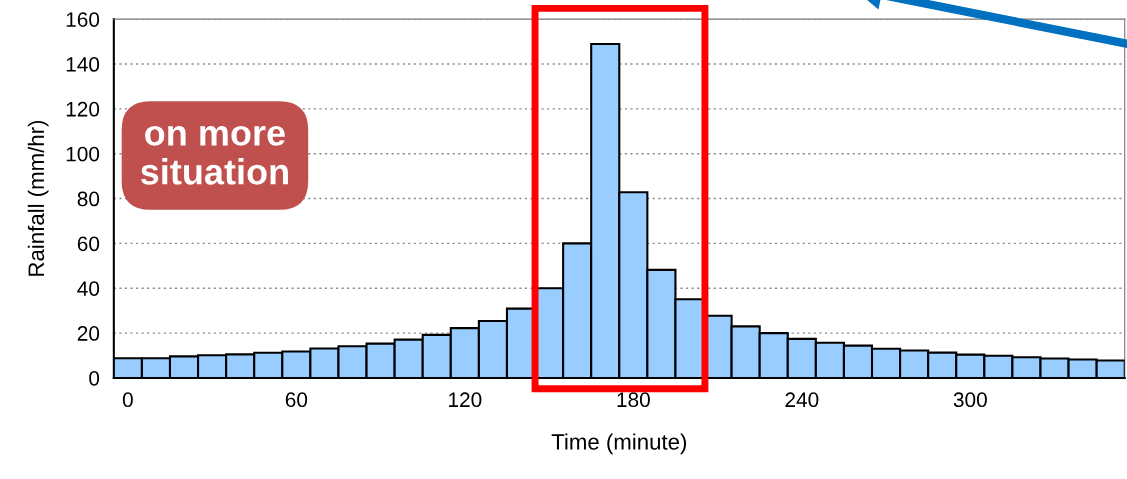 This screenshot has height=479, width=1127. Describe the element at coordinates (633, 400) in the screenshot. I see `x-tick-label: 180` at that location.